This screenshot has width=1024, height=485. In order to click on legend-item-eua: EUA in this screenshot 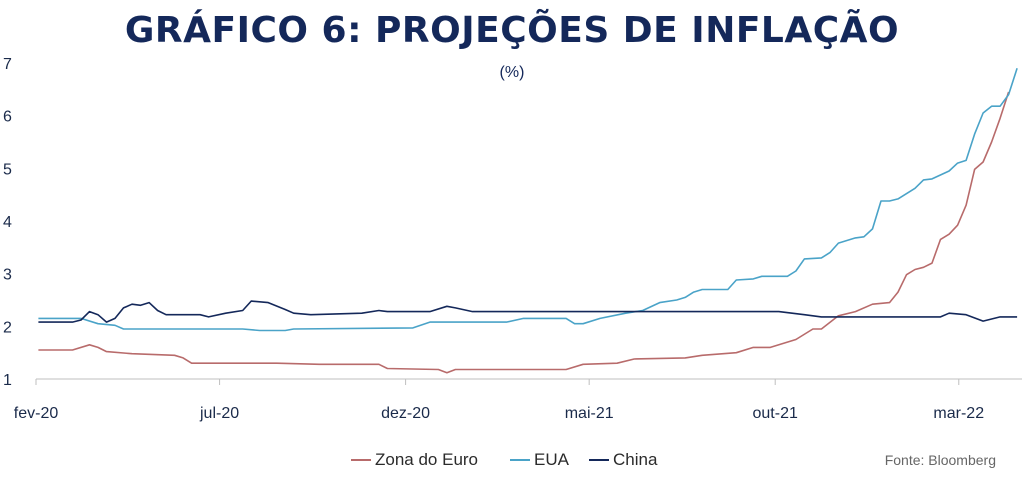, I will do `click(539, 460)`.